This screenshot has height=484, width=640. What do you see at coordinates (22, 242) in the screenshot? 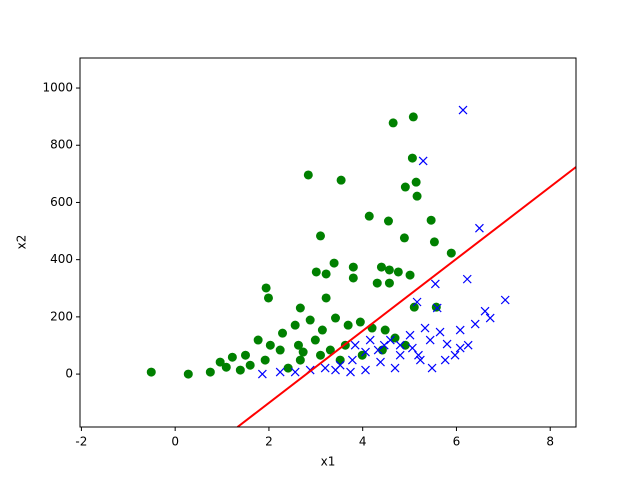
I see `y-axis-label: x2` at bounding box center [22, 242].